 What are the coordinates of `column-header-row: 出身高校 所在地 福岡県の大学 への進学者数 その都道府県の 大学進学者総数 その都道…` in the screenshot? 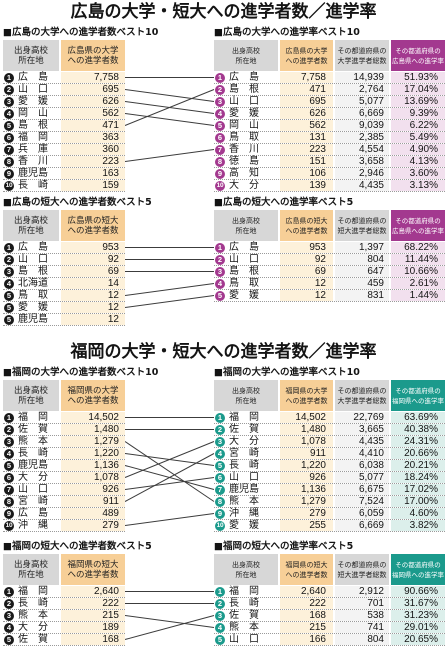 It's located at (329, 395).